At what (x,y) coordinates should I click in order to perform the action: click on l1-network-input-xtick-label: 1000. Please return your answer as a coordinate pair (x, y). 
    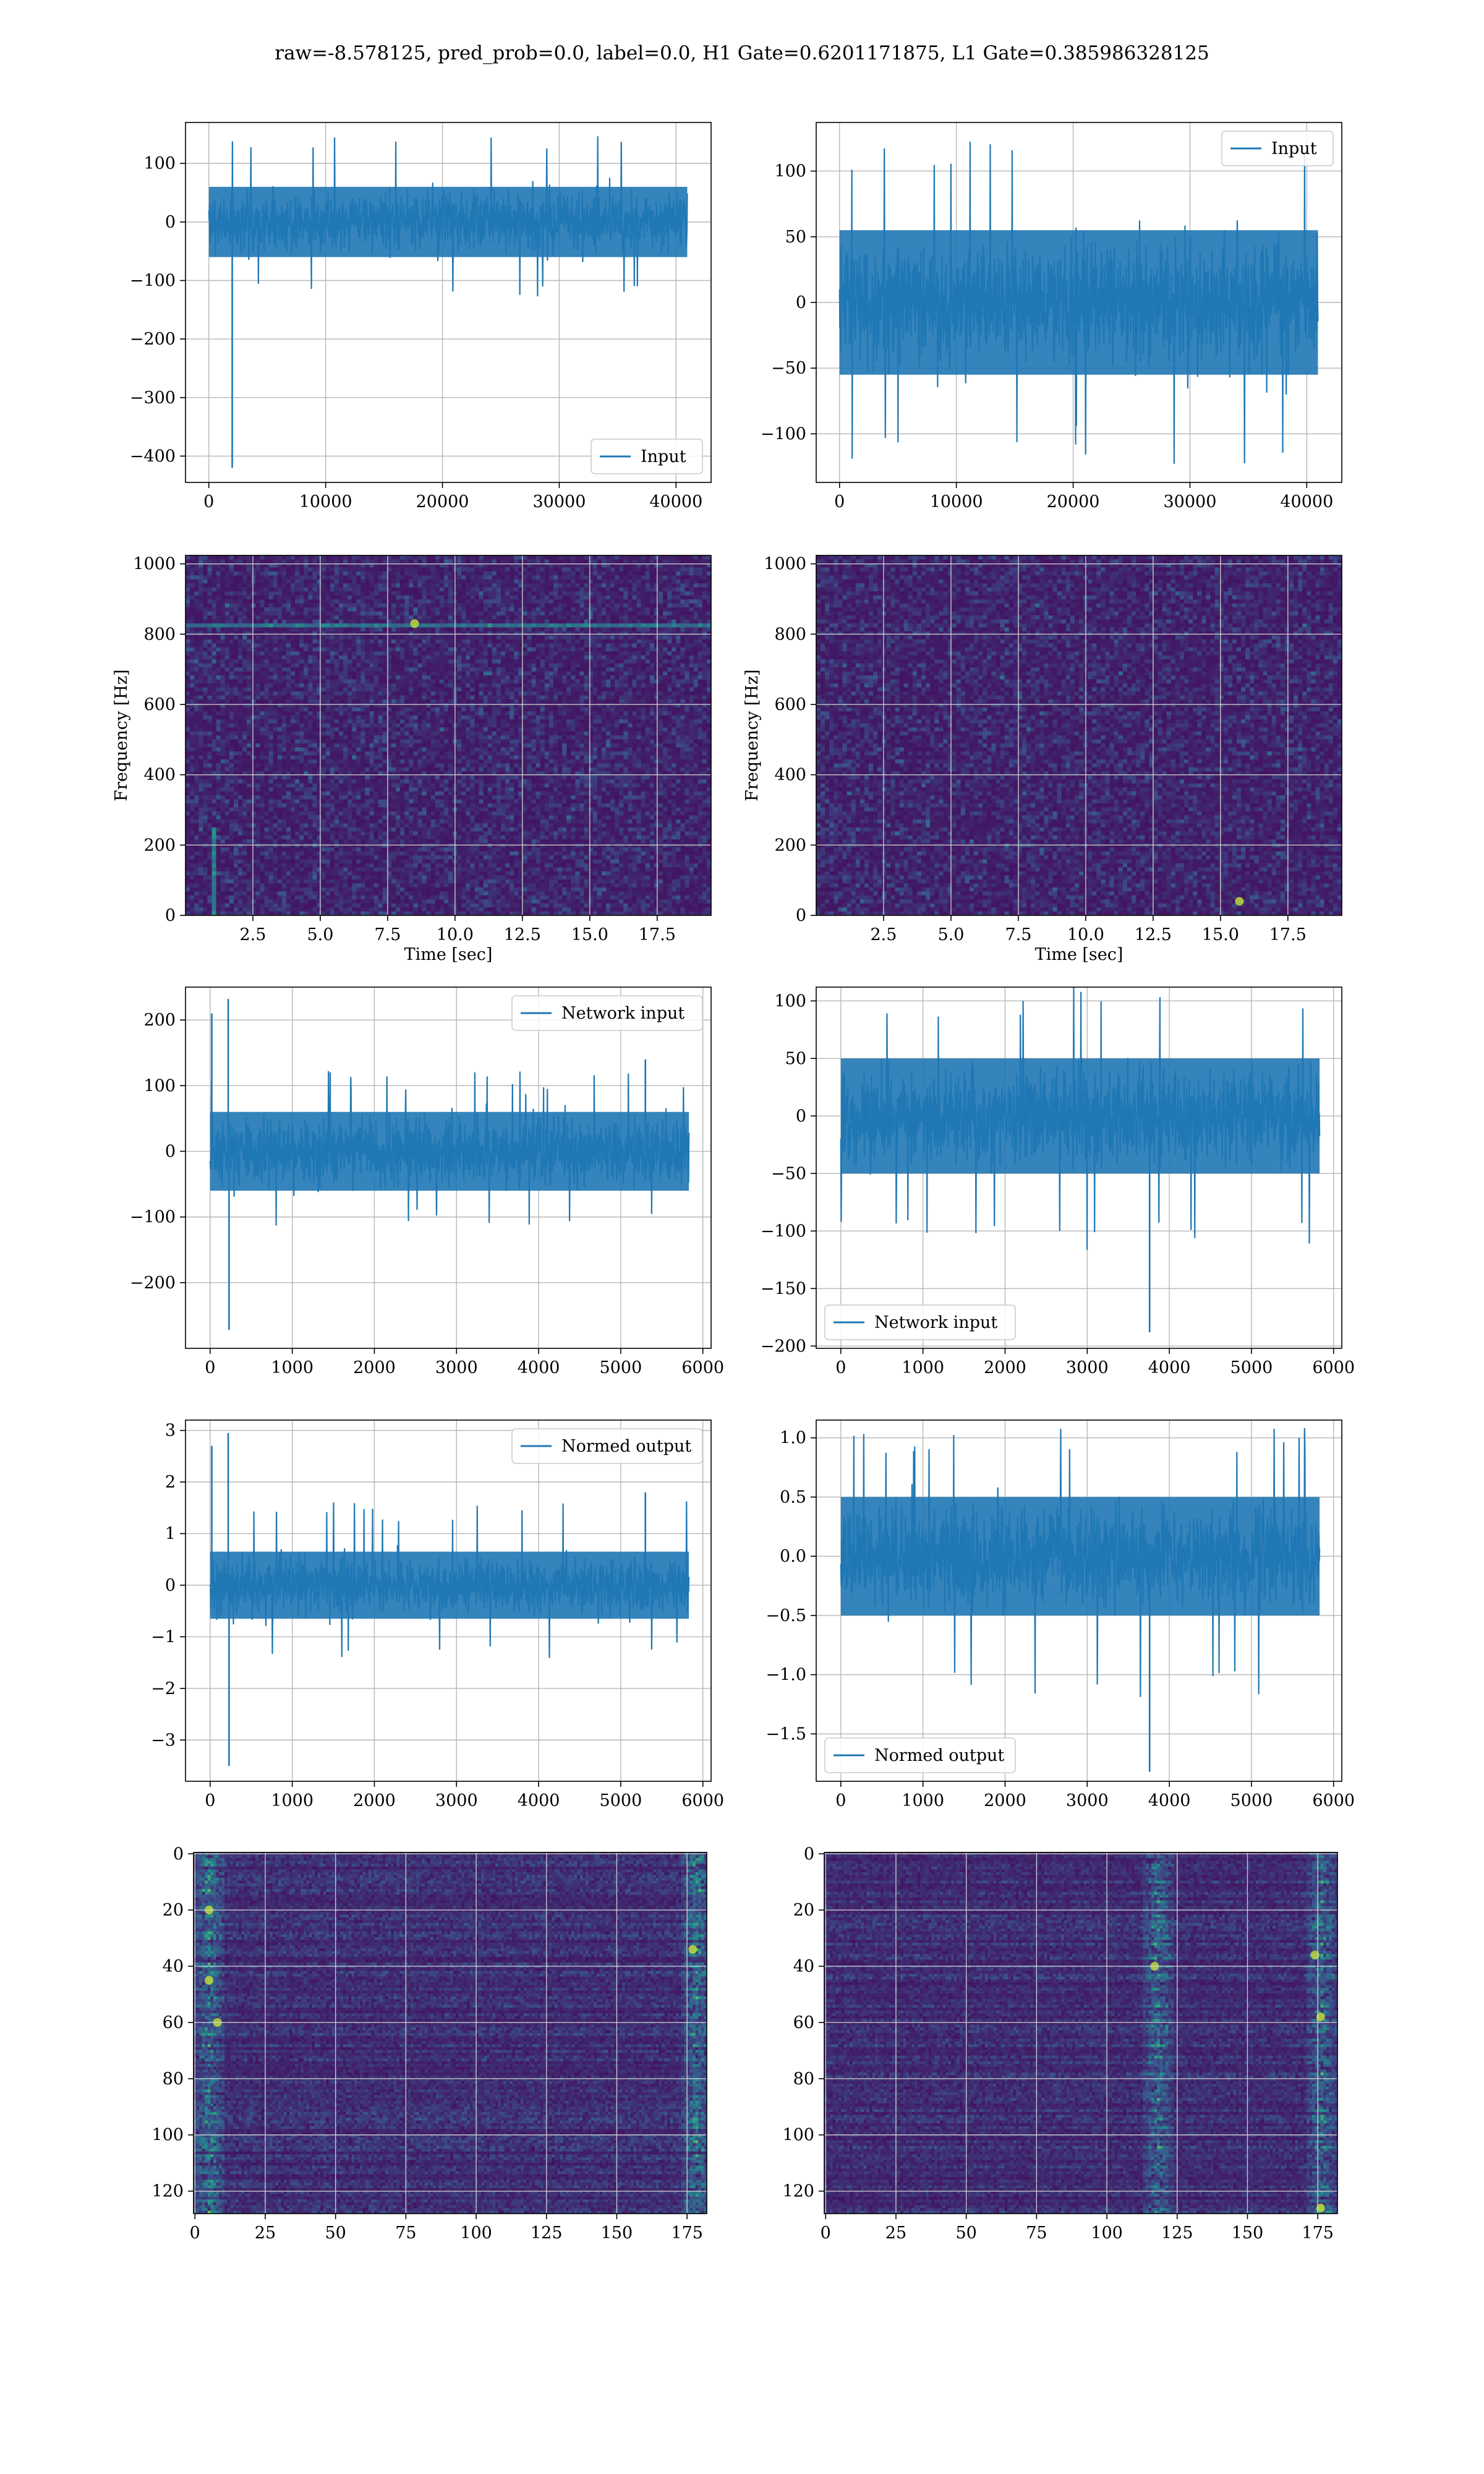
    Looking at the image, I should click on (923, 1367).